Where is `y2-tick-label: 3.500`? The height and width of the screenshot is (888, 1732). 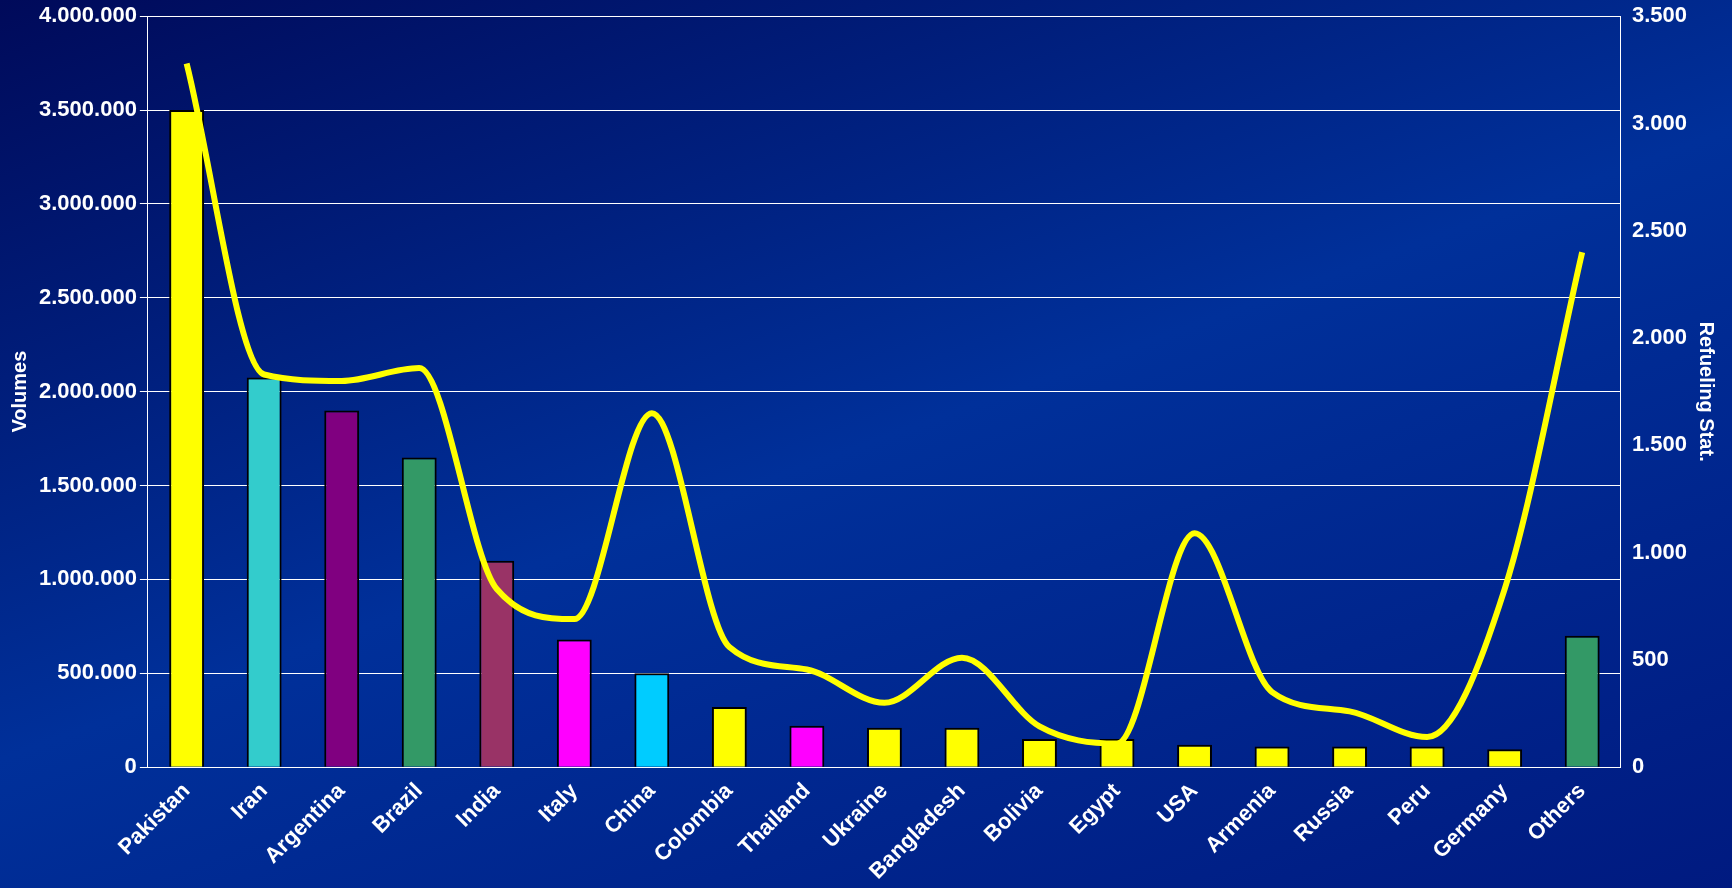 y2-tick-label: 3.500 is located at coordinates (1659, 15).